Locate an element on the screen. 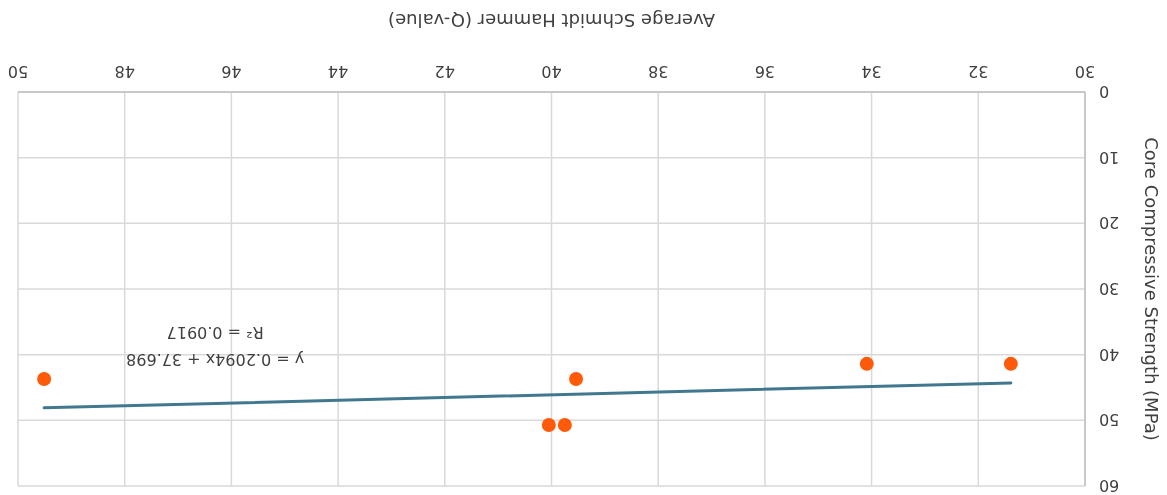 The height and width of the screenshot is (495, 1167). y-tick-label: 60 is located at coordinates (1109, 485).